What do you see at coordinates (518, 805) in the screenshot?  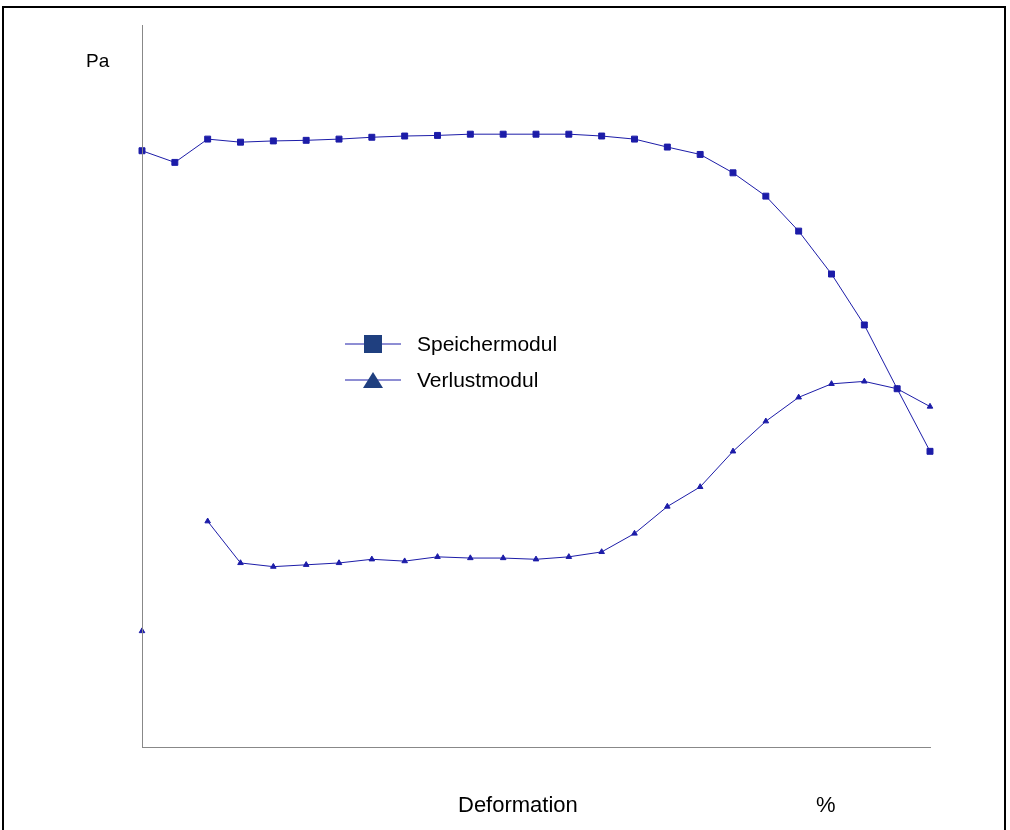 I see `x-axis-title: Deformation` at bounding box center [518, 805].